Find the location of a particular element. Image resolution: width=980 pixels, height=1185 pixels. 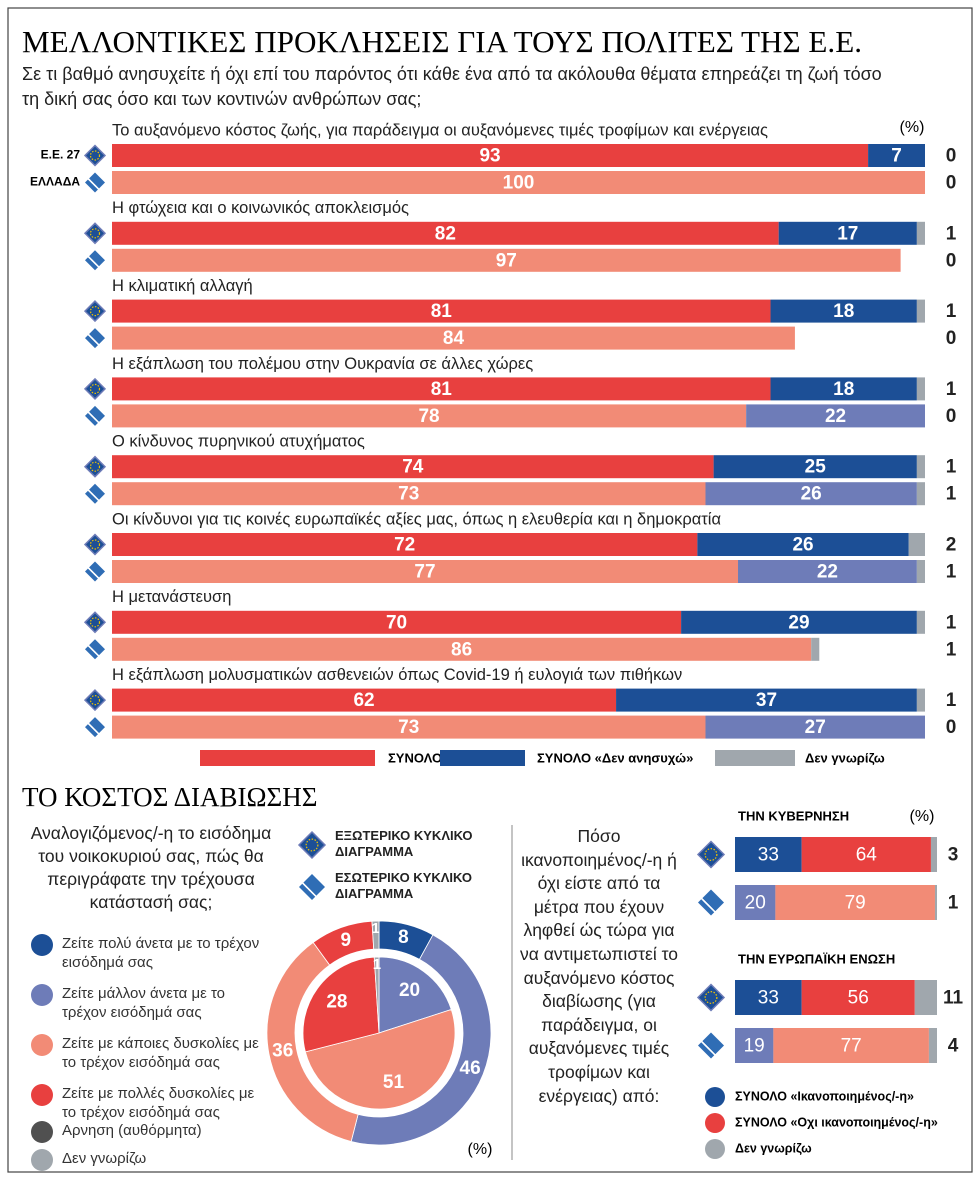

bar-value-label: 7 is located at coordinates (896, 156).